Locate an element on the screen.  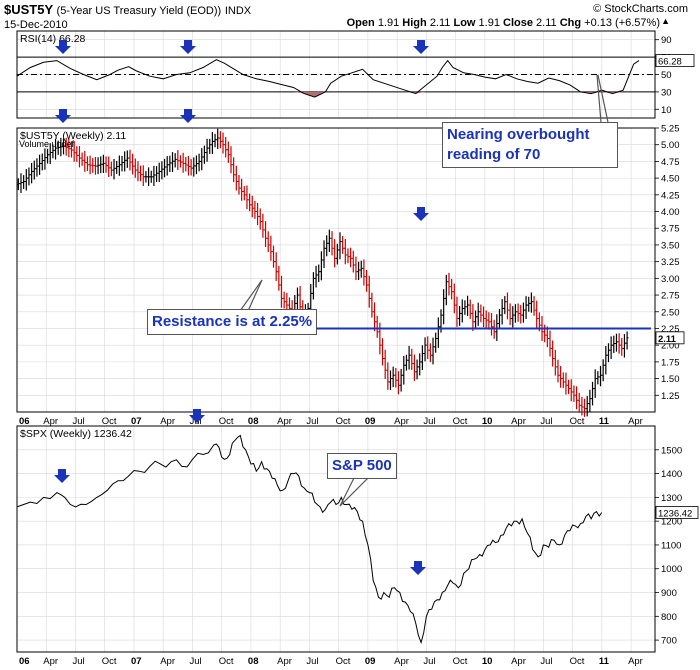
spx-ytick-label: 1300 is located at coordinates (671, 498).